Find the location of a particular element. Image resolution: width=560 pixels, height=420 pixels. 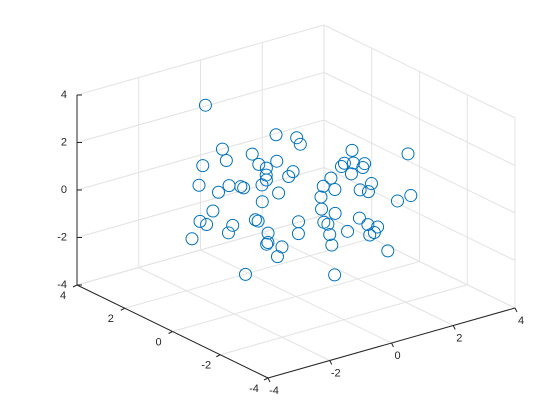

y-tick-label: -4 is located at coordinates (254, 389).